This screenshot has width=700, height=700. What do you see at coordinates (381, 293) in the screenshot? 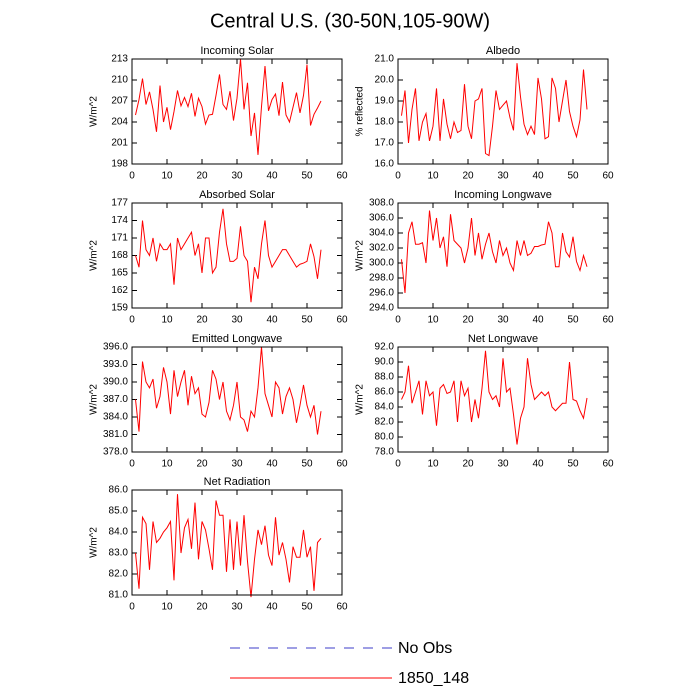
I see `y-tick-label: 296.0` at bounding box center [381, 293].